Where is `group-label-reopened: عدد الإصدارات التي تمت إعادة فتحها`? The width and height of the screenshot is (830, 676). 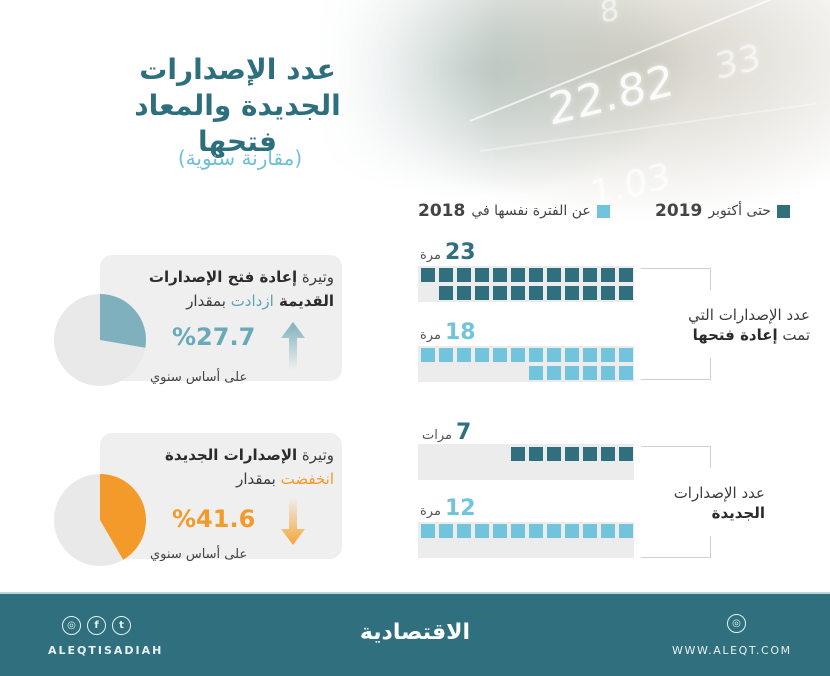
group-label-reopened: عدد الإصدارات التي تمت إعادة فتحها is located at coordinates (749, 325).